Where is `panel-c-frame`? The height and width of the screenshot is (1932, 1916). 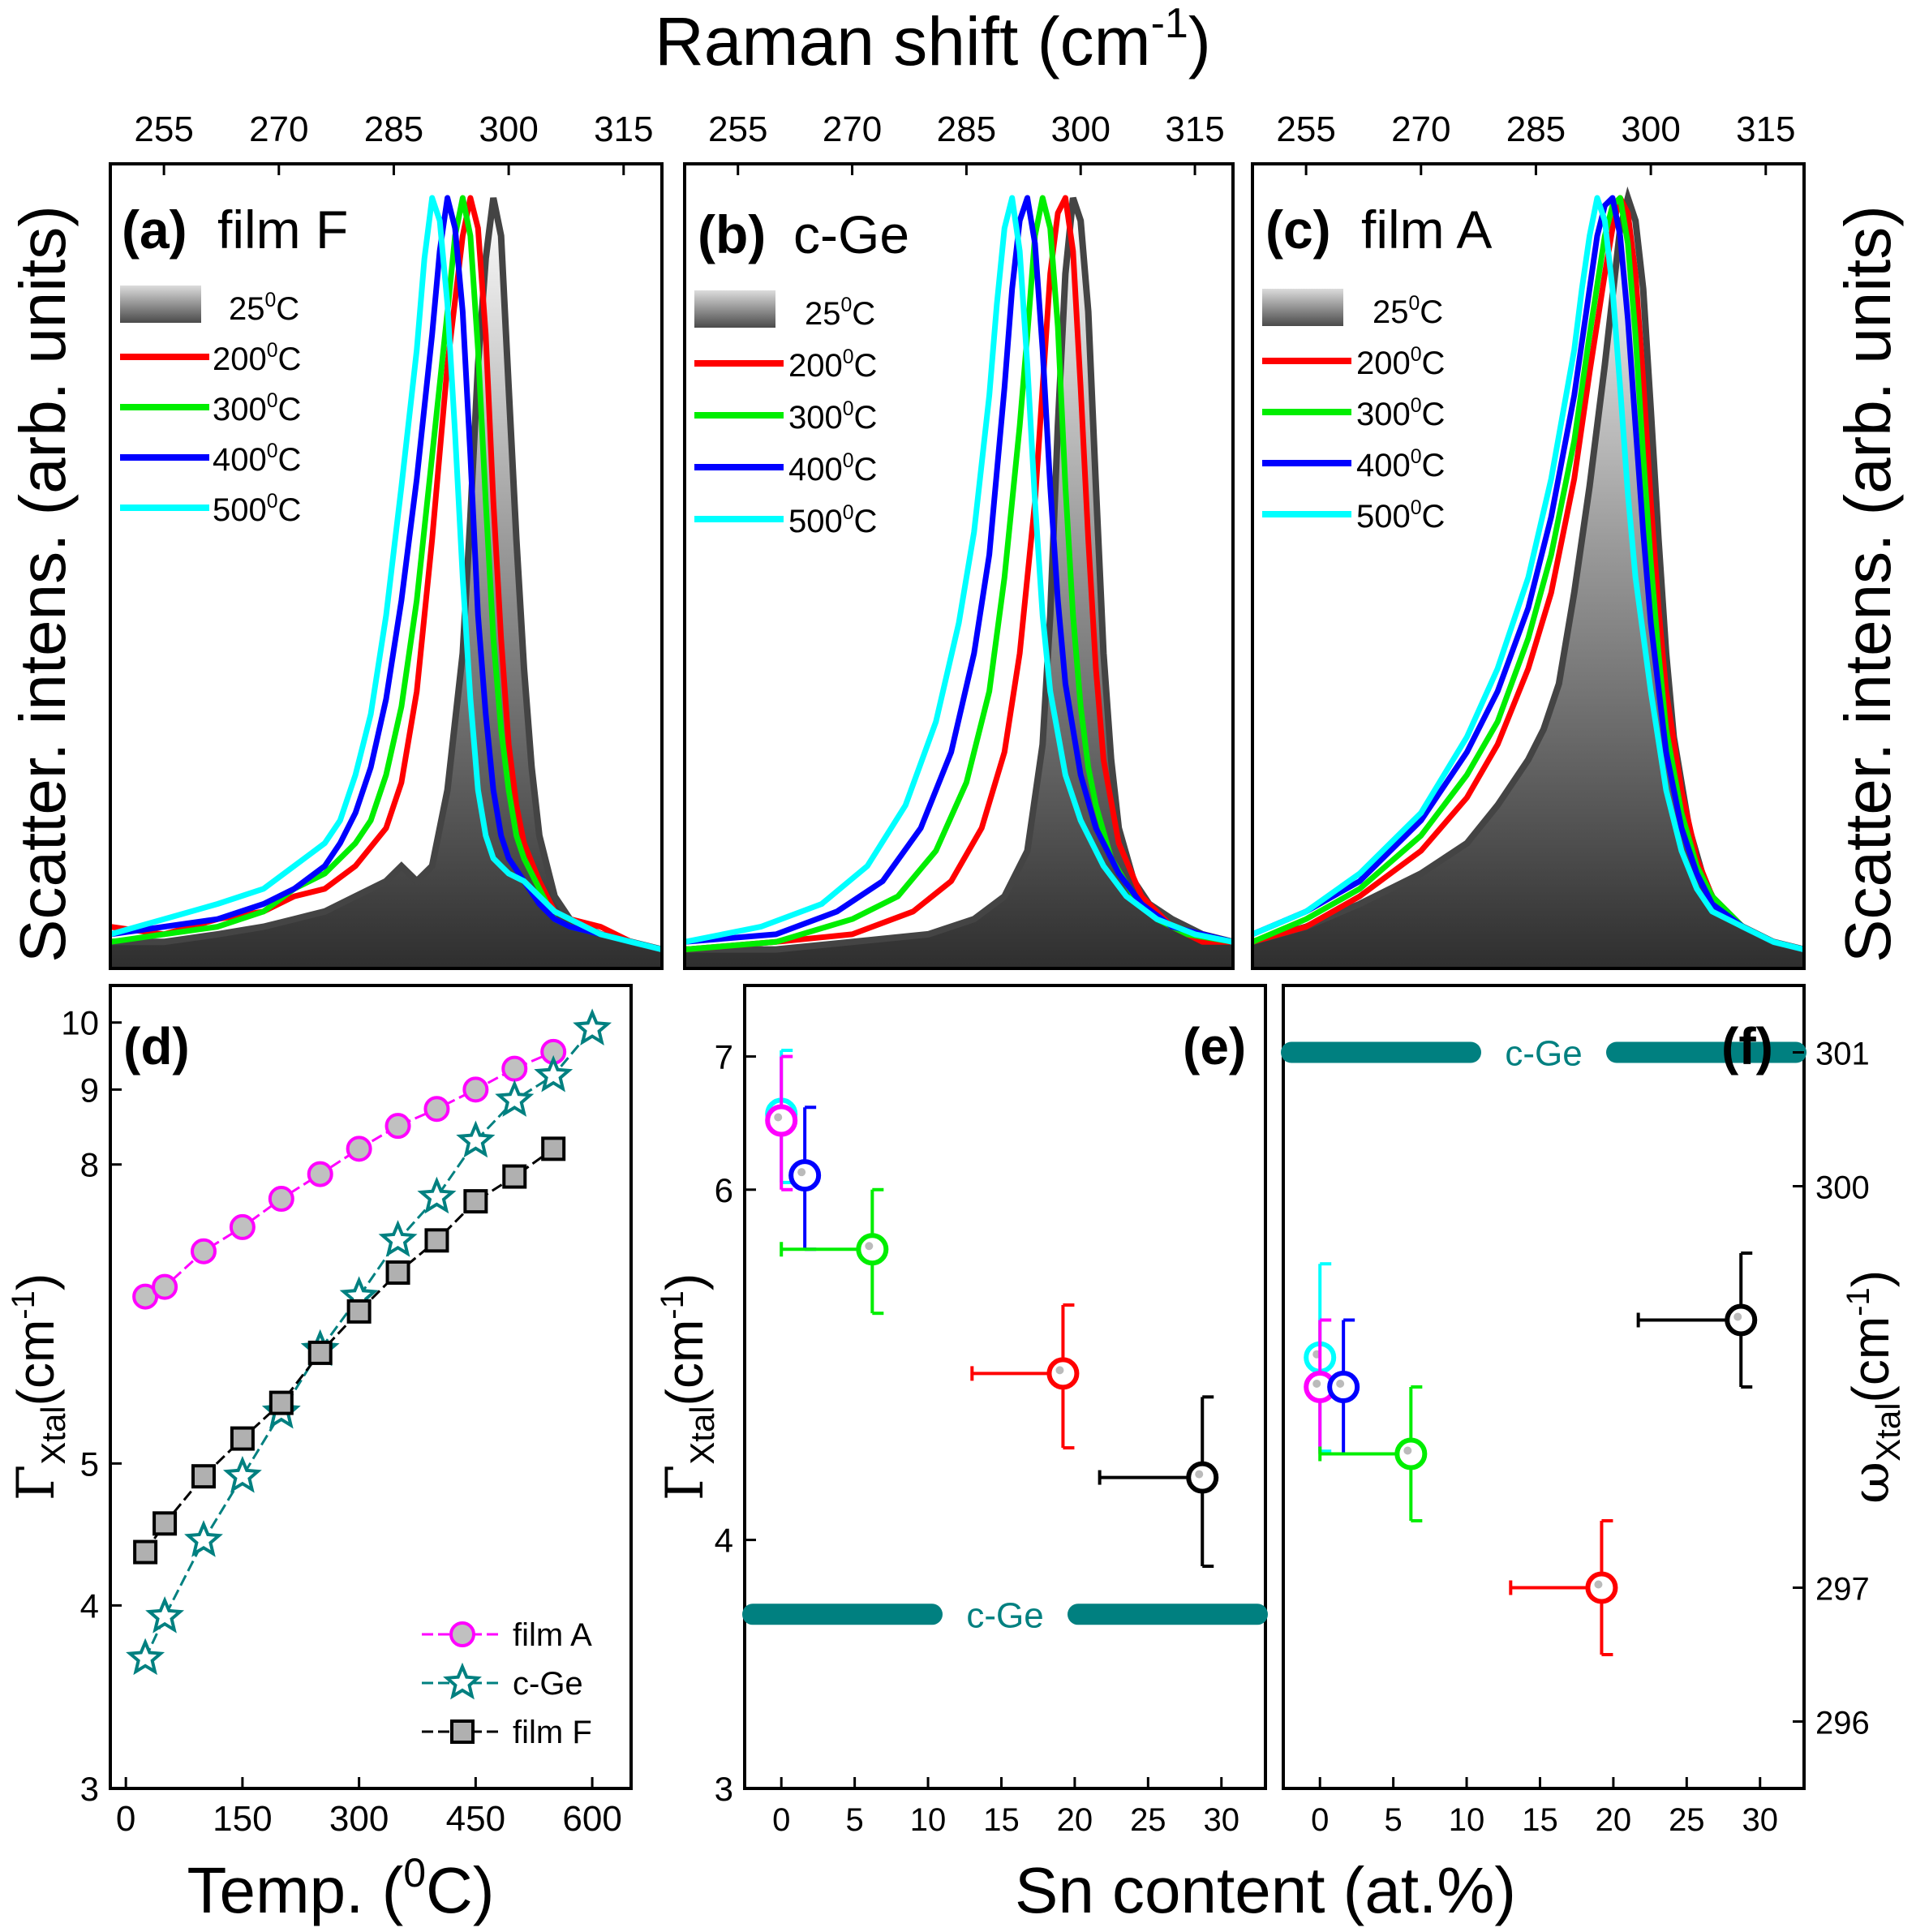
panel-c-frame is located at coordinates (1528, 566).